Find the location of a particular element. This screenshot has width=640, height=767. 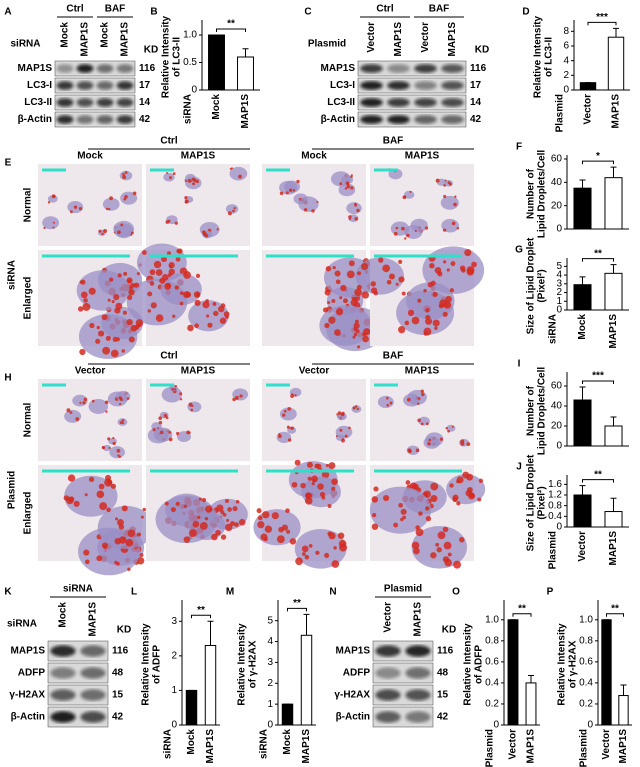

y-tick-label: 0.6 is located at coordinates (492, 662).